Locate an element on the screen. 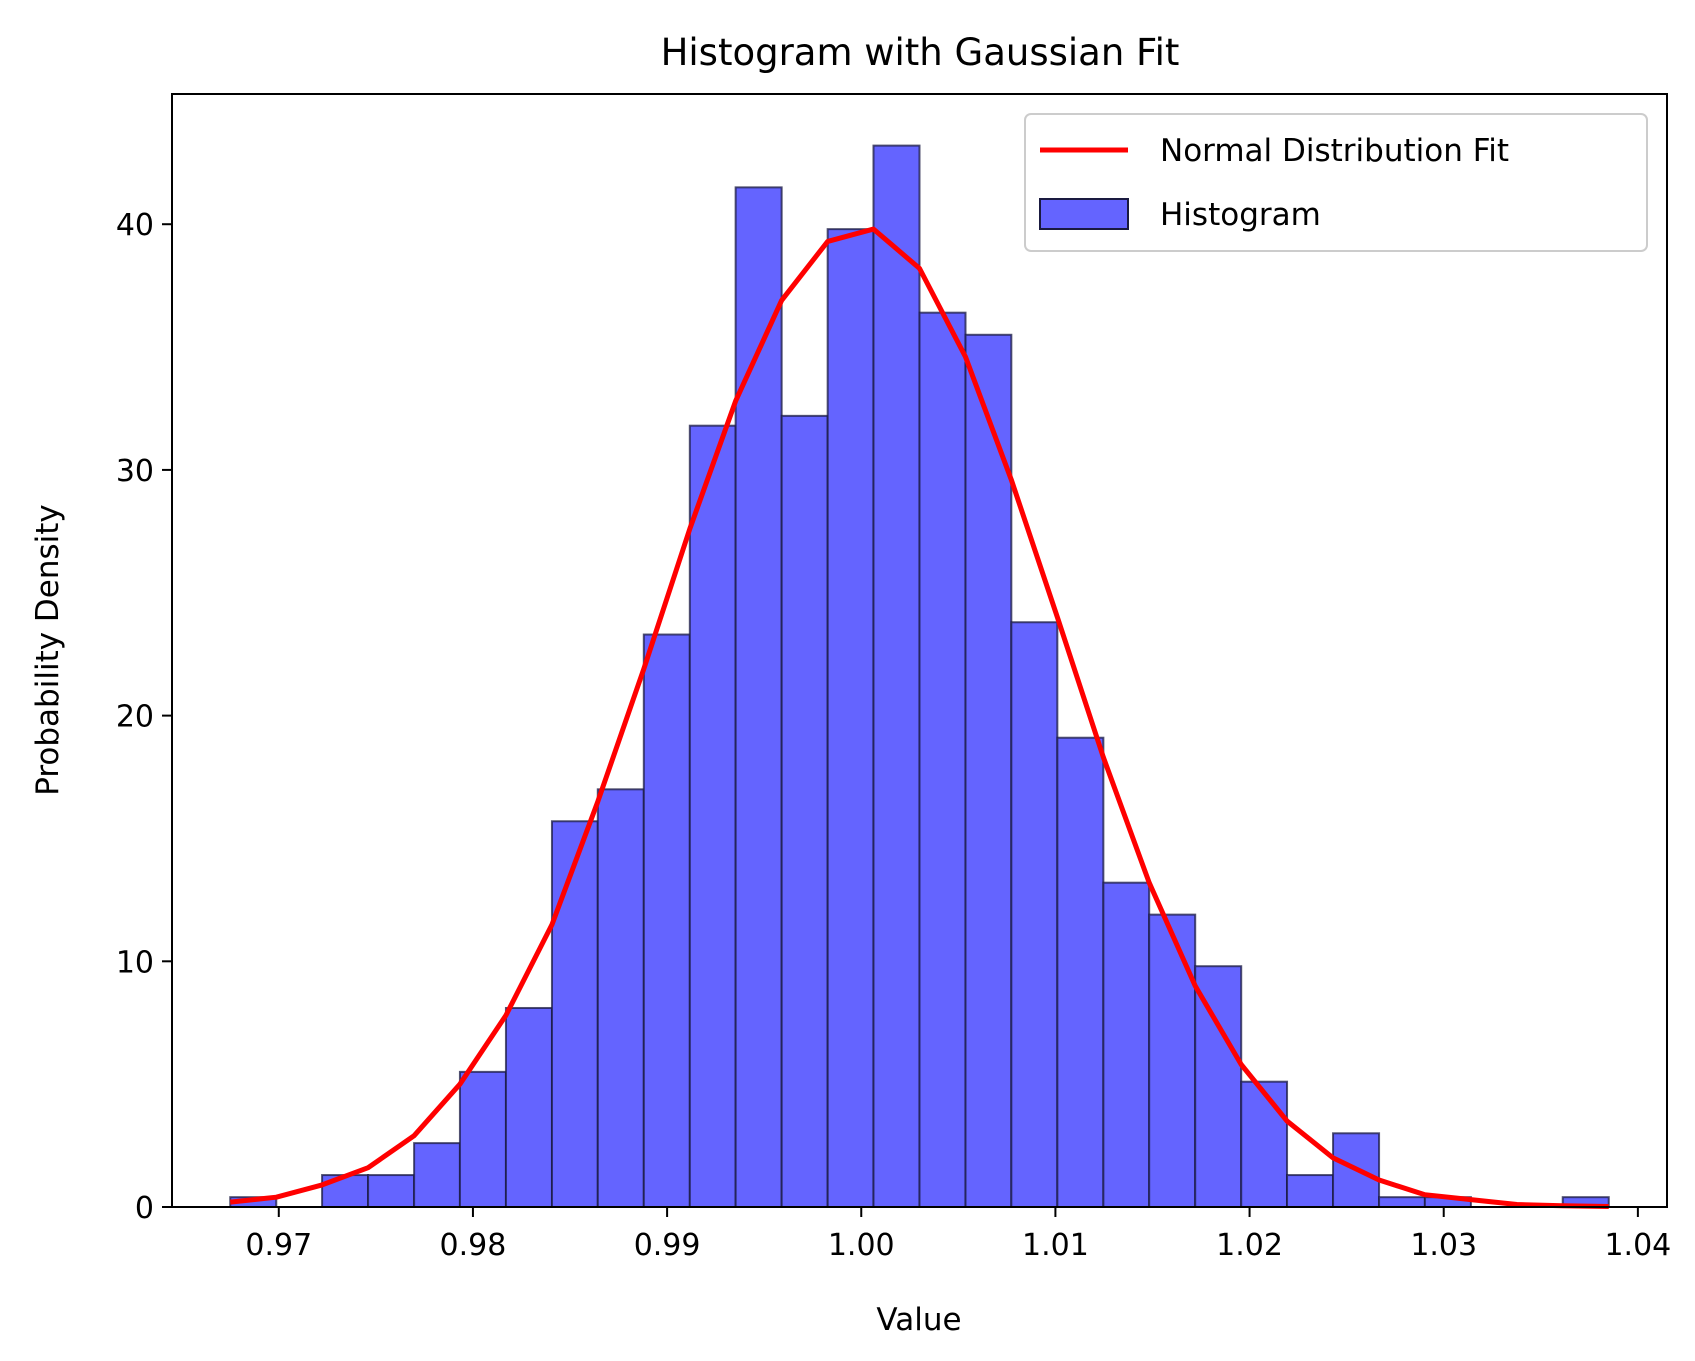 The height and width of the screenshot is (1361, 1695). y-tick-label: 0 is located at coordinates (144, 1208).